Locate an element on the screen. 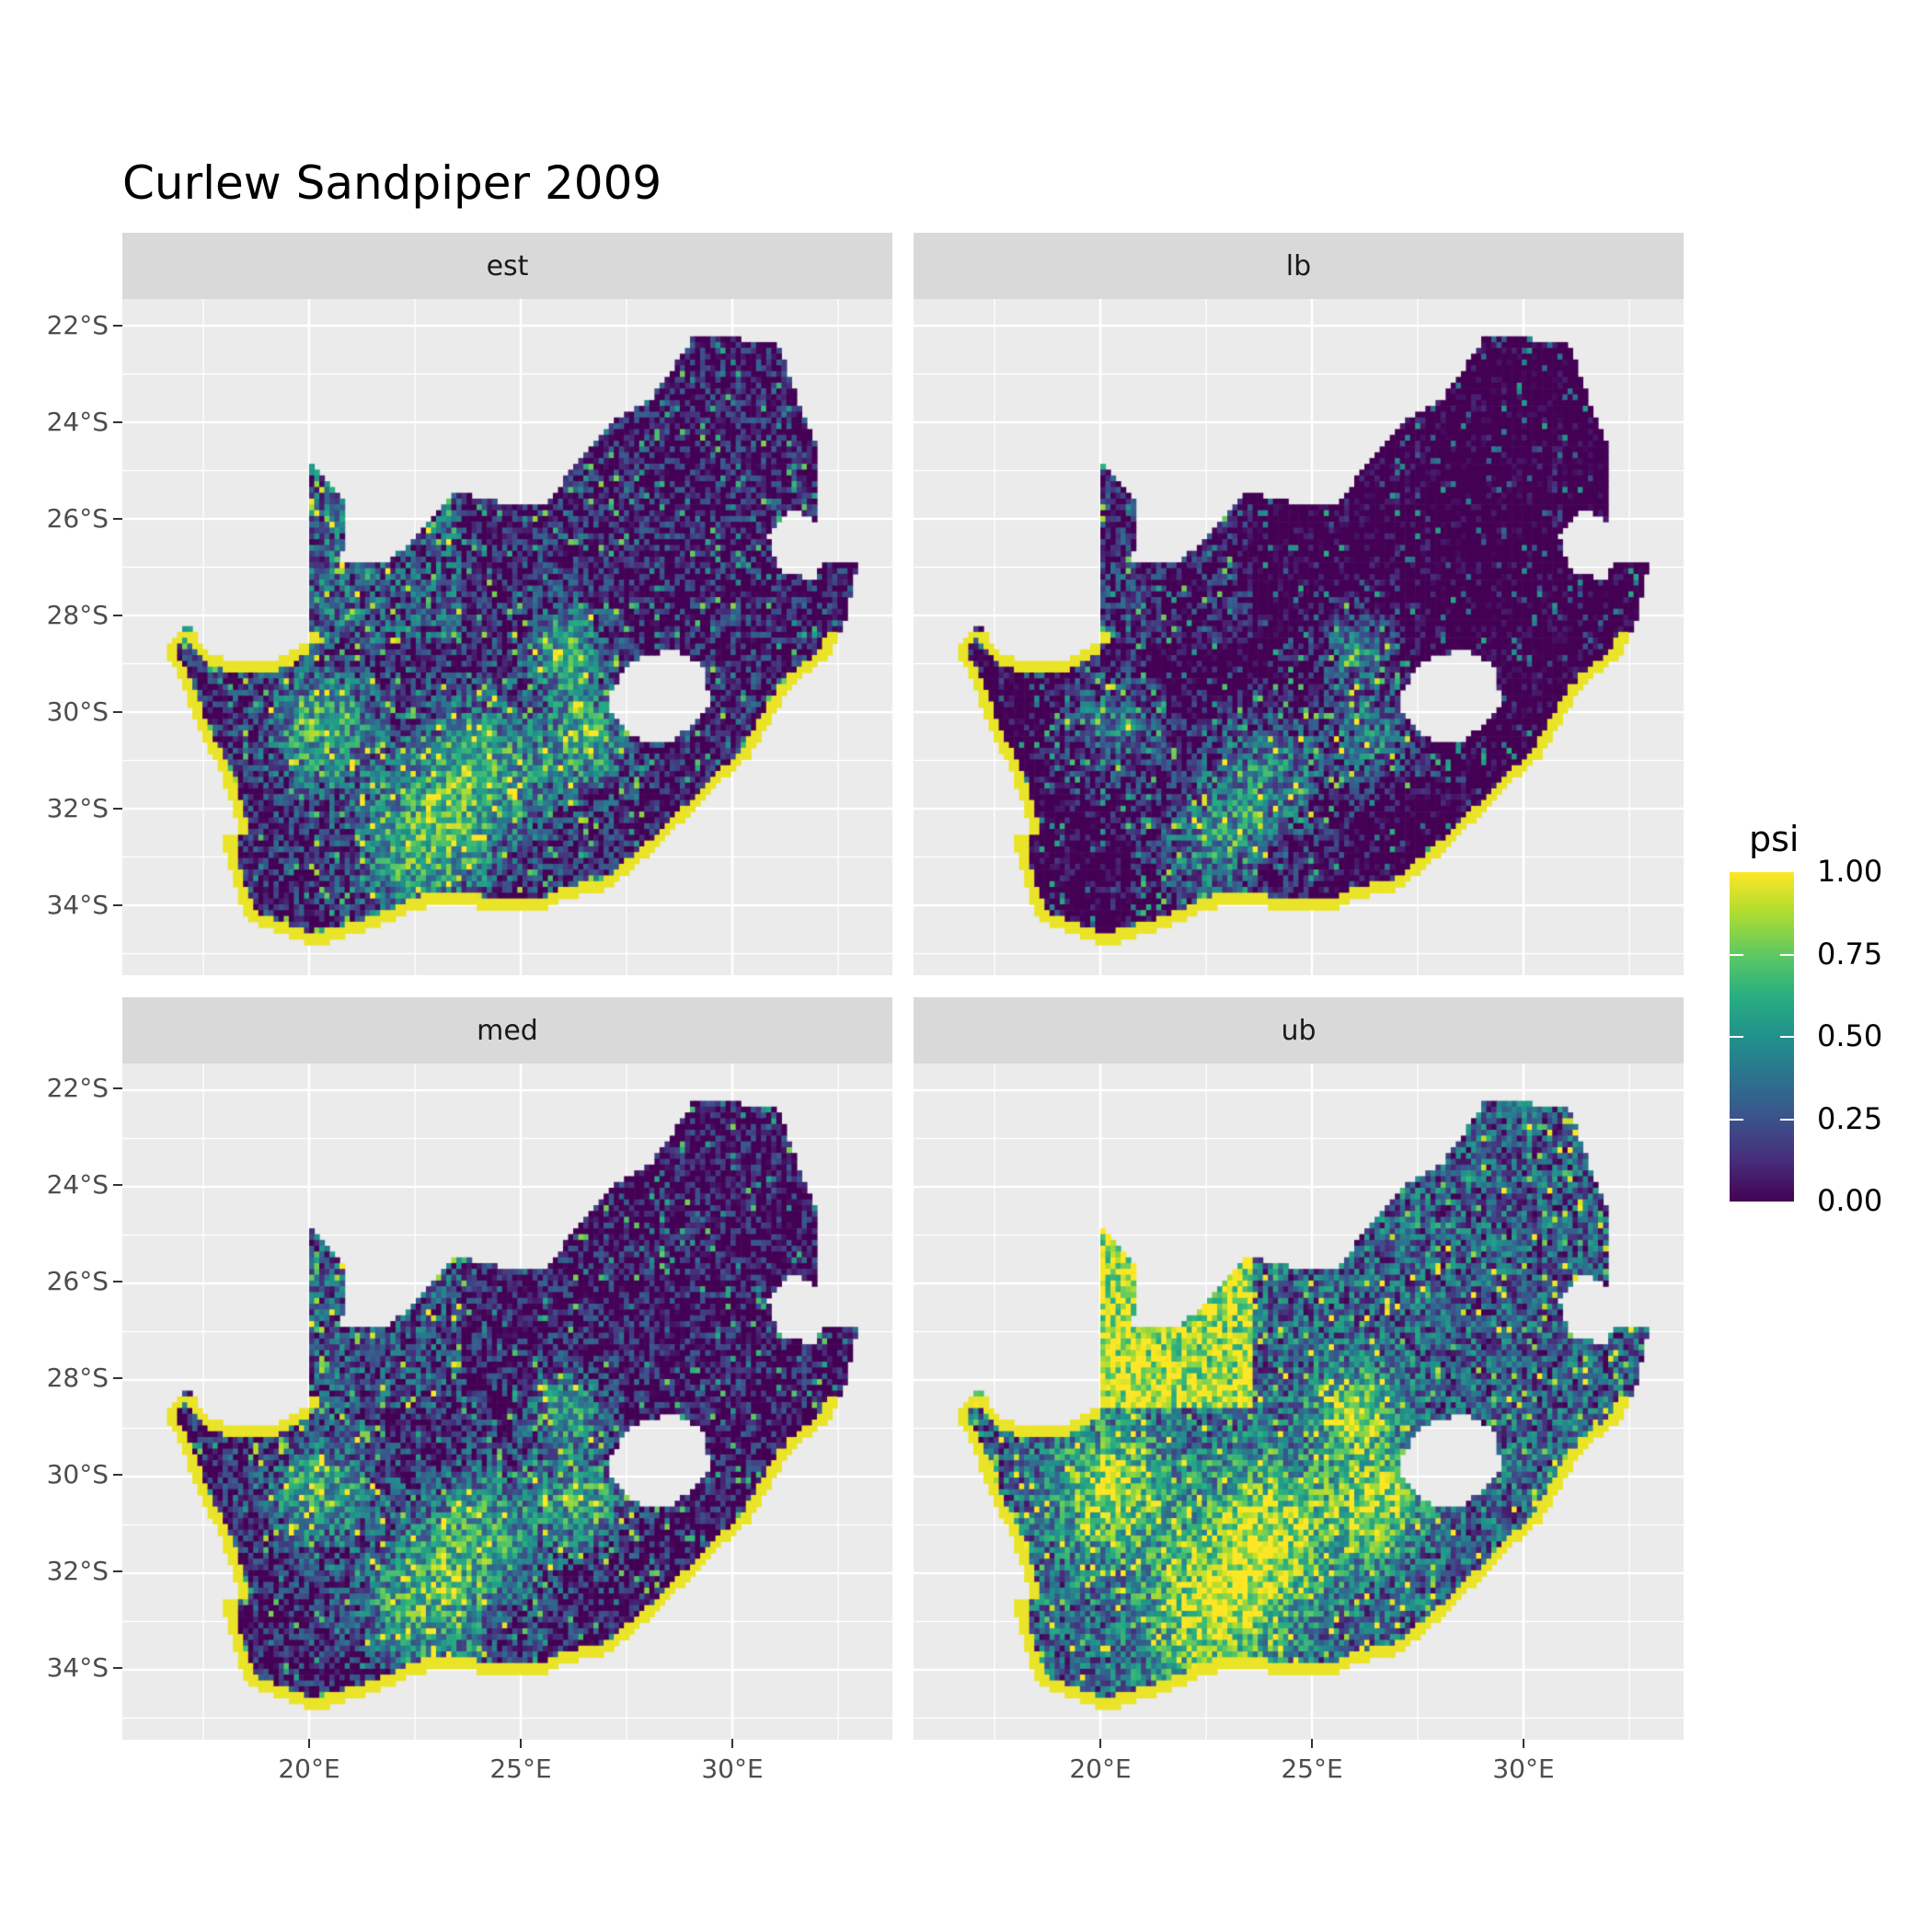 The height and width of the screenshot is (1932, 1932). facet-panel-ub is located at coordinates (1299, 1402).